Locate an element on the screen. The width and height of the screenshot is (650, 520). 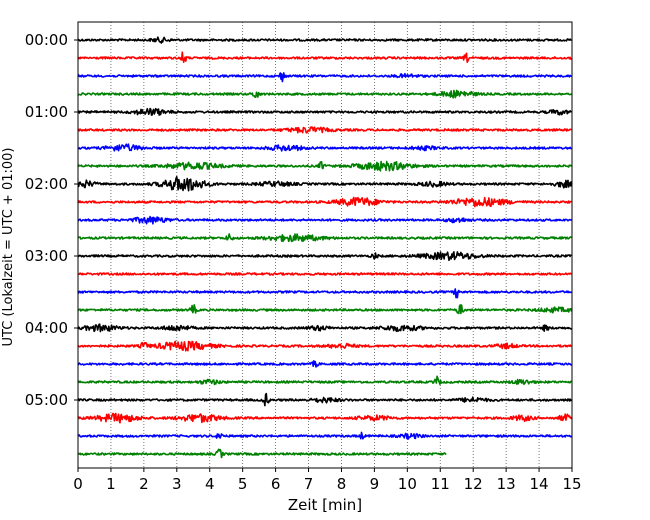
x-tick-label: 2 is located at coordinates (144, 484).